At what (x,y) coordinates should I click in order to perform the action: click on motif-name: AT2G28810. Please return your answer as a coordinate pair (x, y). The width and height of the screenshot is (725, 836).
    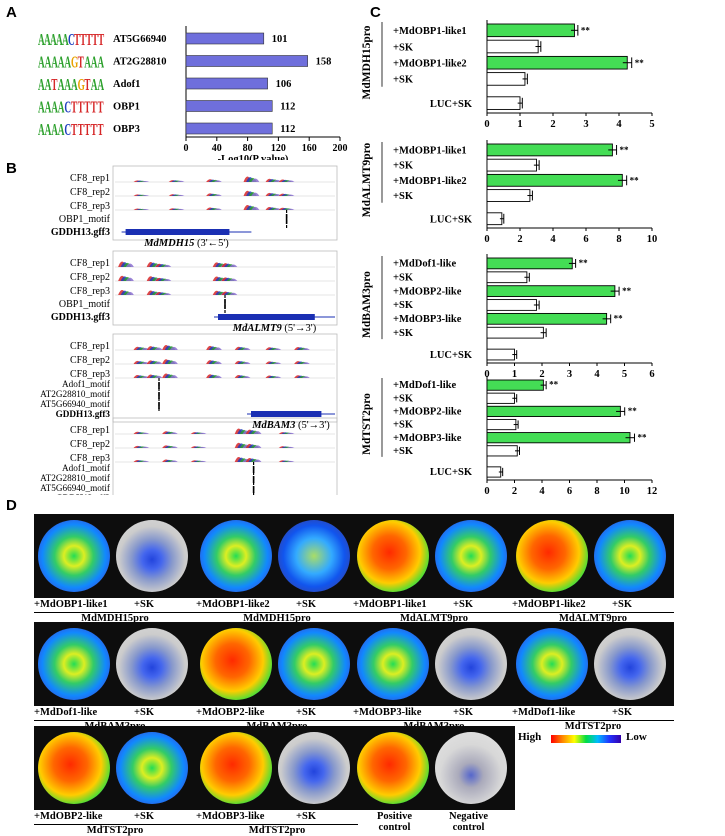
    Looking at the image, I should click on (139, 62).